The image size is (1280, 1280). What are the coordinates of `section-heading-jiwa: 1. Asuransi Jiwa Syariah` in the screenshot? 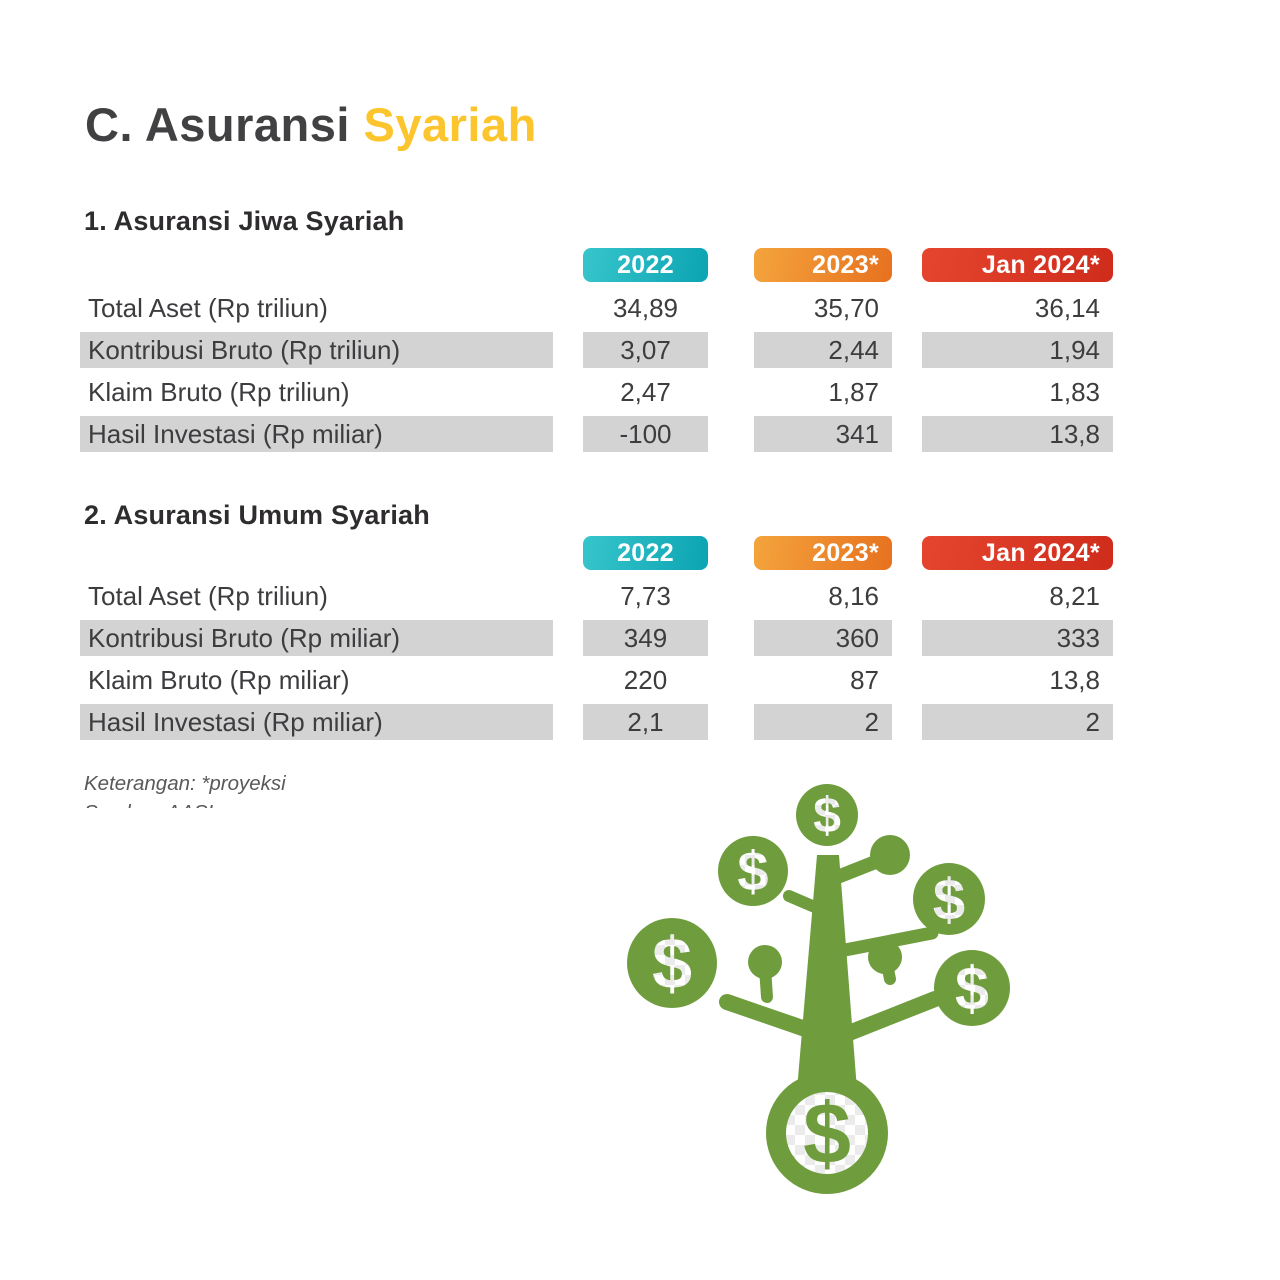 It's located at (244, 221).